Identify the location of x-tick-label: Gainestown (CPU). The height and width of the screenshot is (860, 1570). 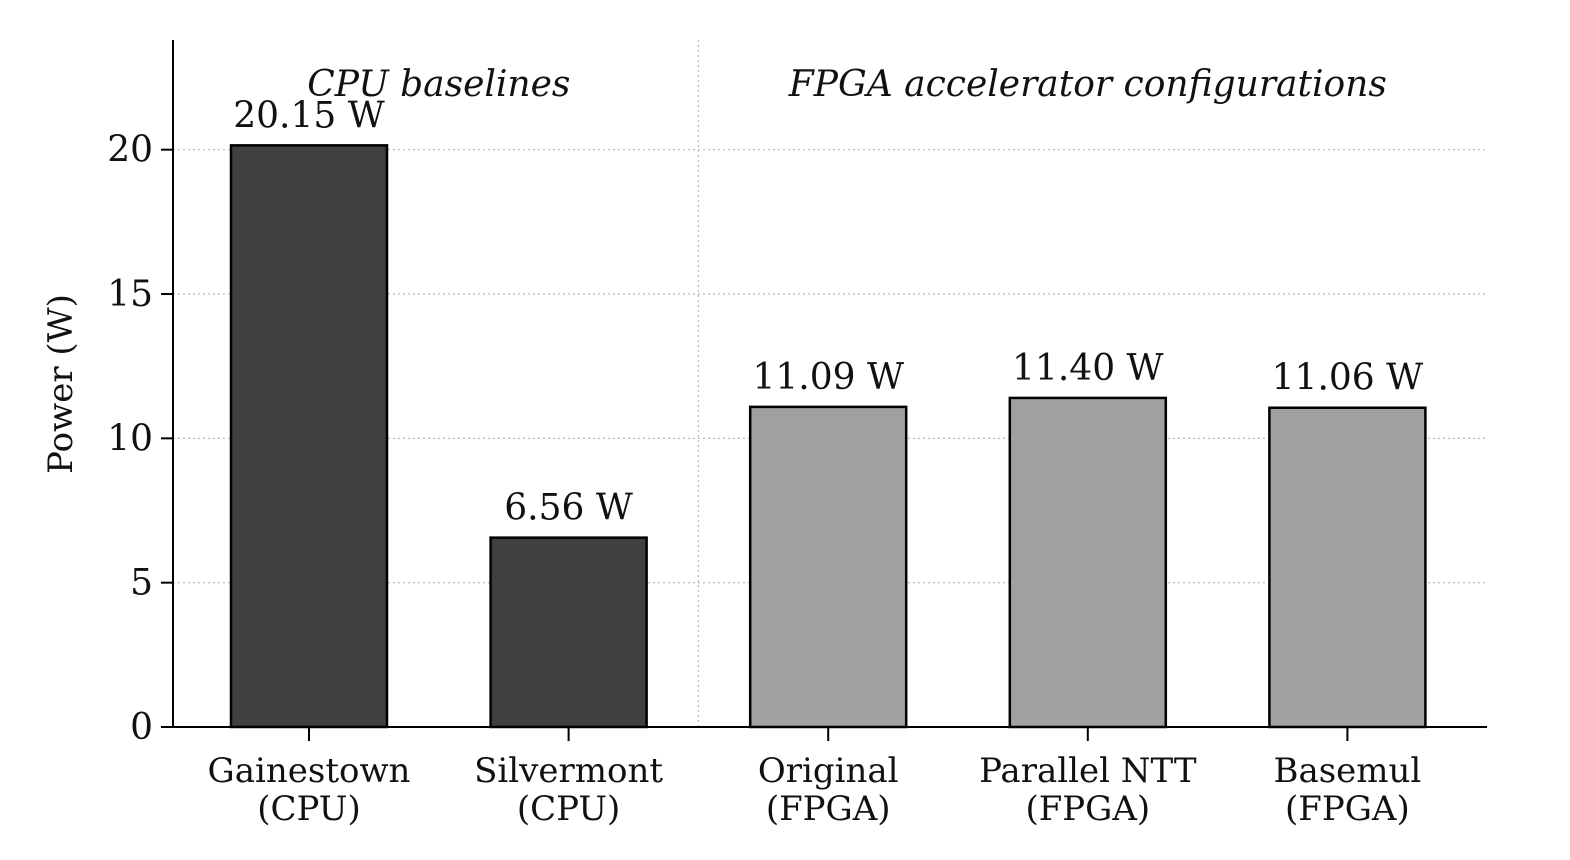
(309, 790).